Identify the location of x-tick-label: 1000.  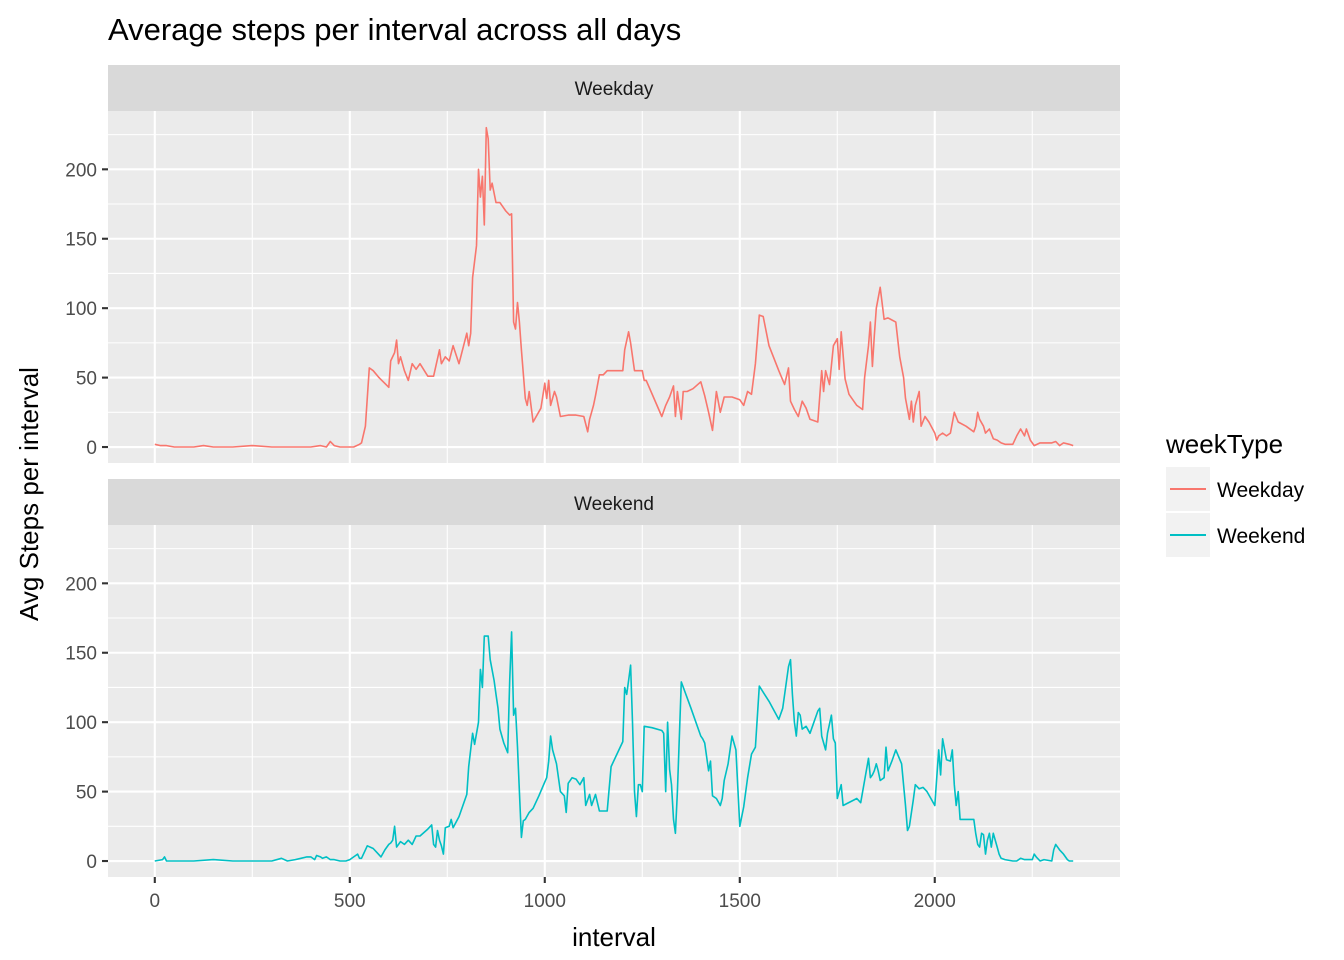
(545, 901).